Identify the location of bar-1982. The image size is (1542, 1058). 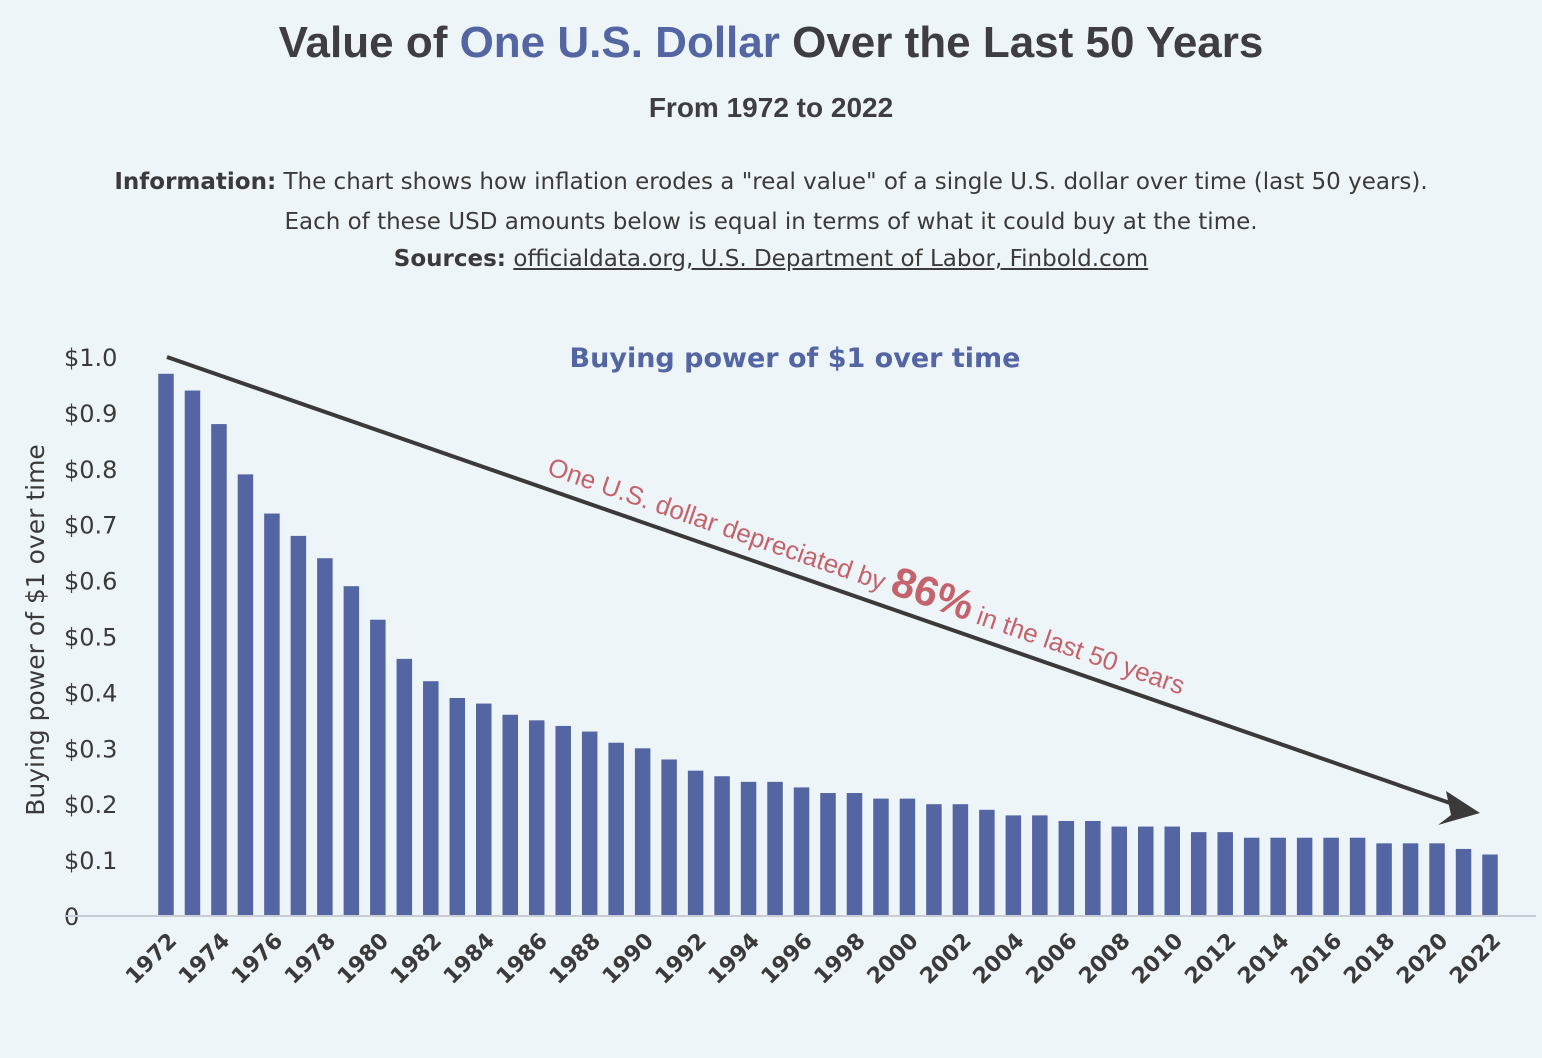
(431, 798).